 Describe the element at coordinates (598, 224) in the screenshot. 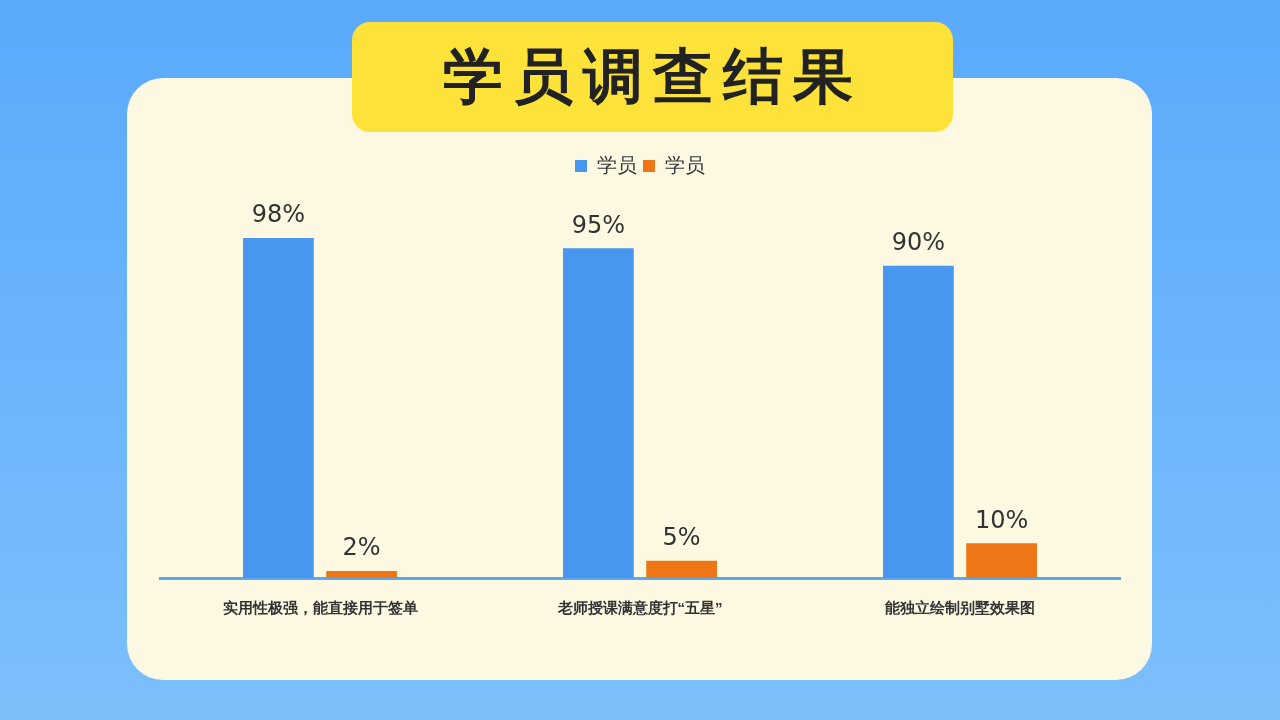

I see `data-label: 95%` at that location.